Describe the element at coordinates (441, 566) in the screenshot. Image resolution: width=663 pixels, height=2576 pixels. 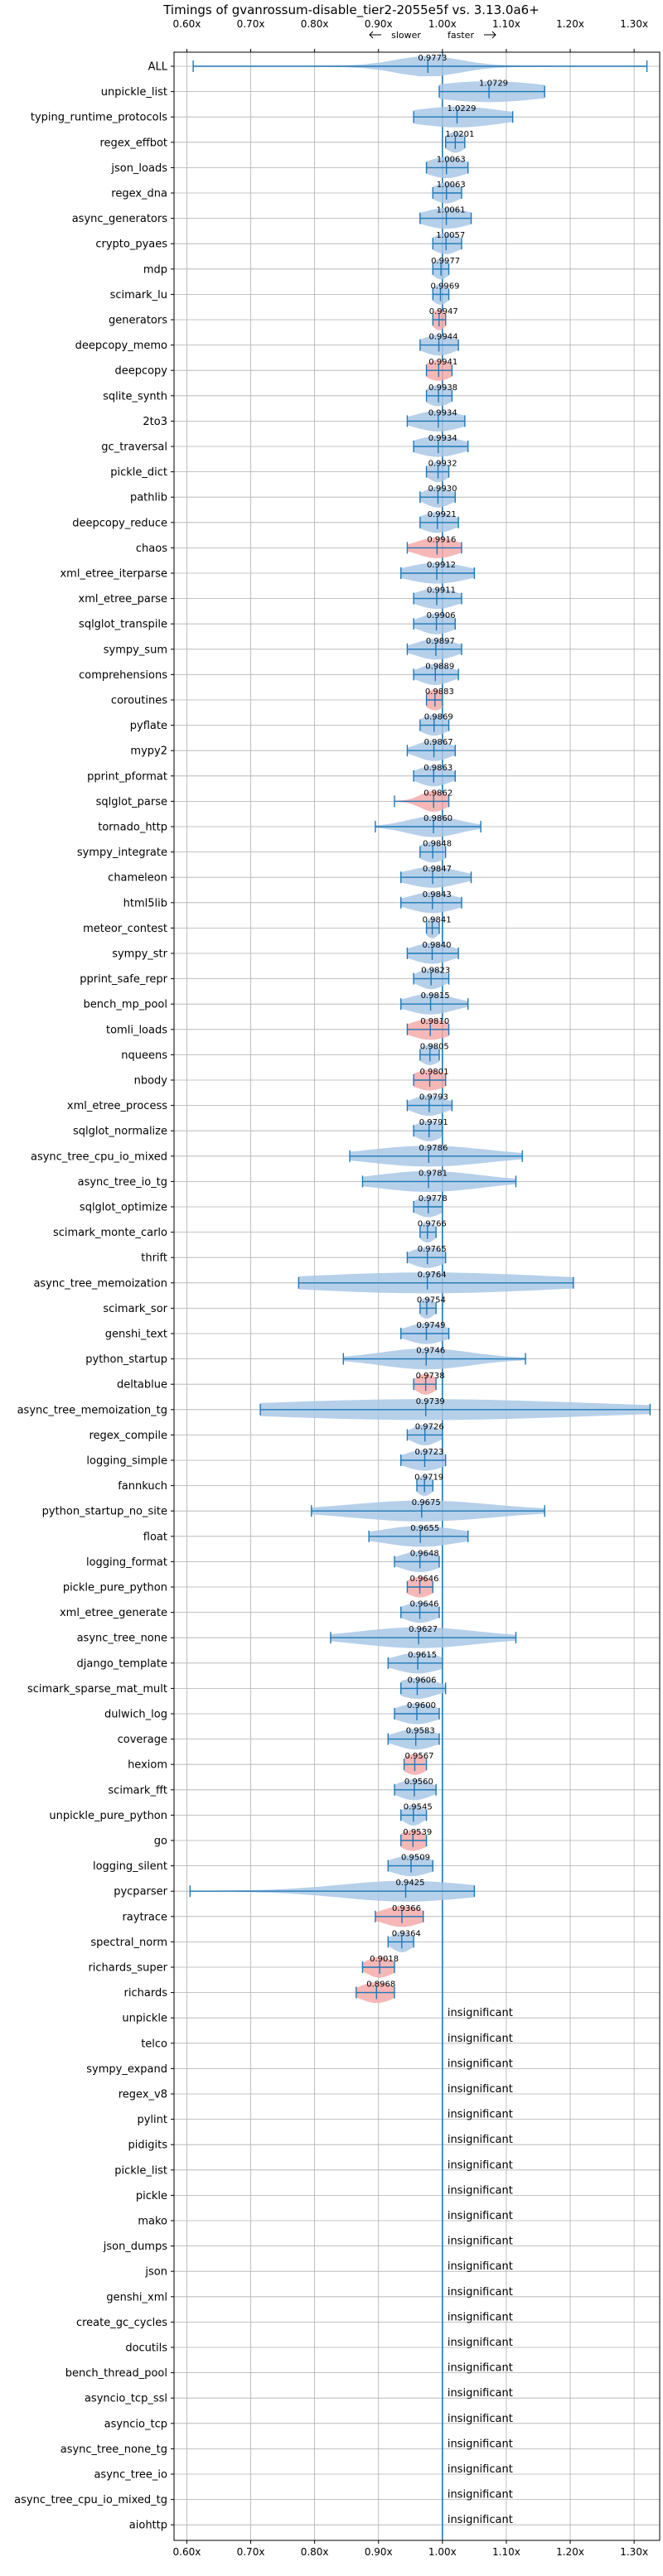
I see `value-label: 0.9912` at that location.